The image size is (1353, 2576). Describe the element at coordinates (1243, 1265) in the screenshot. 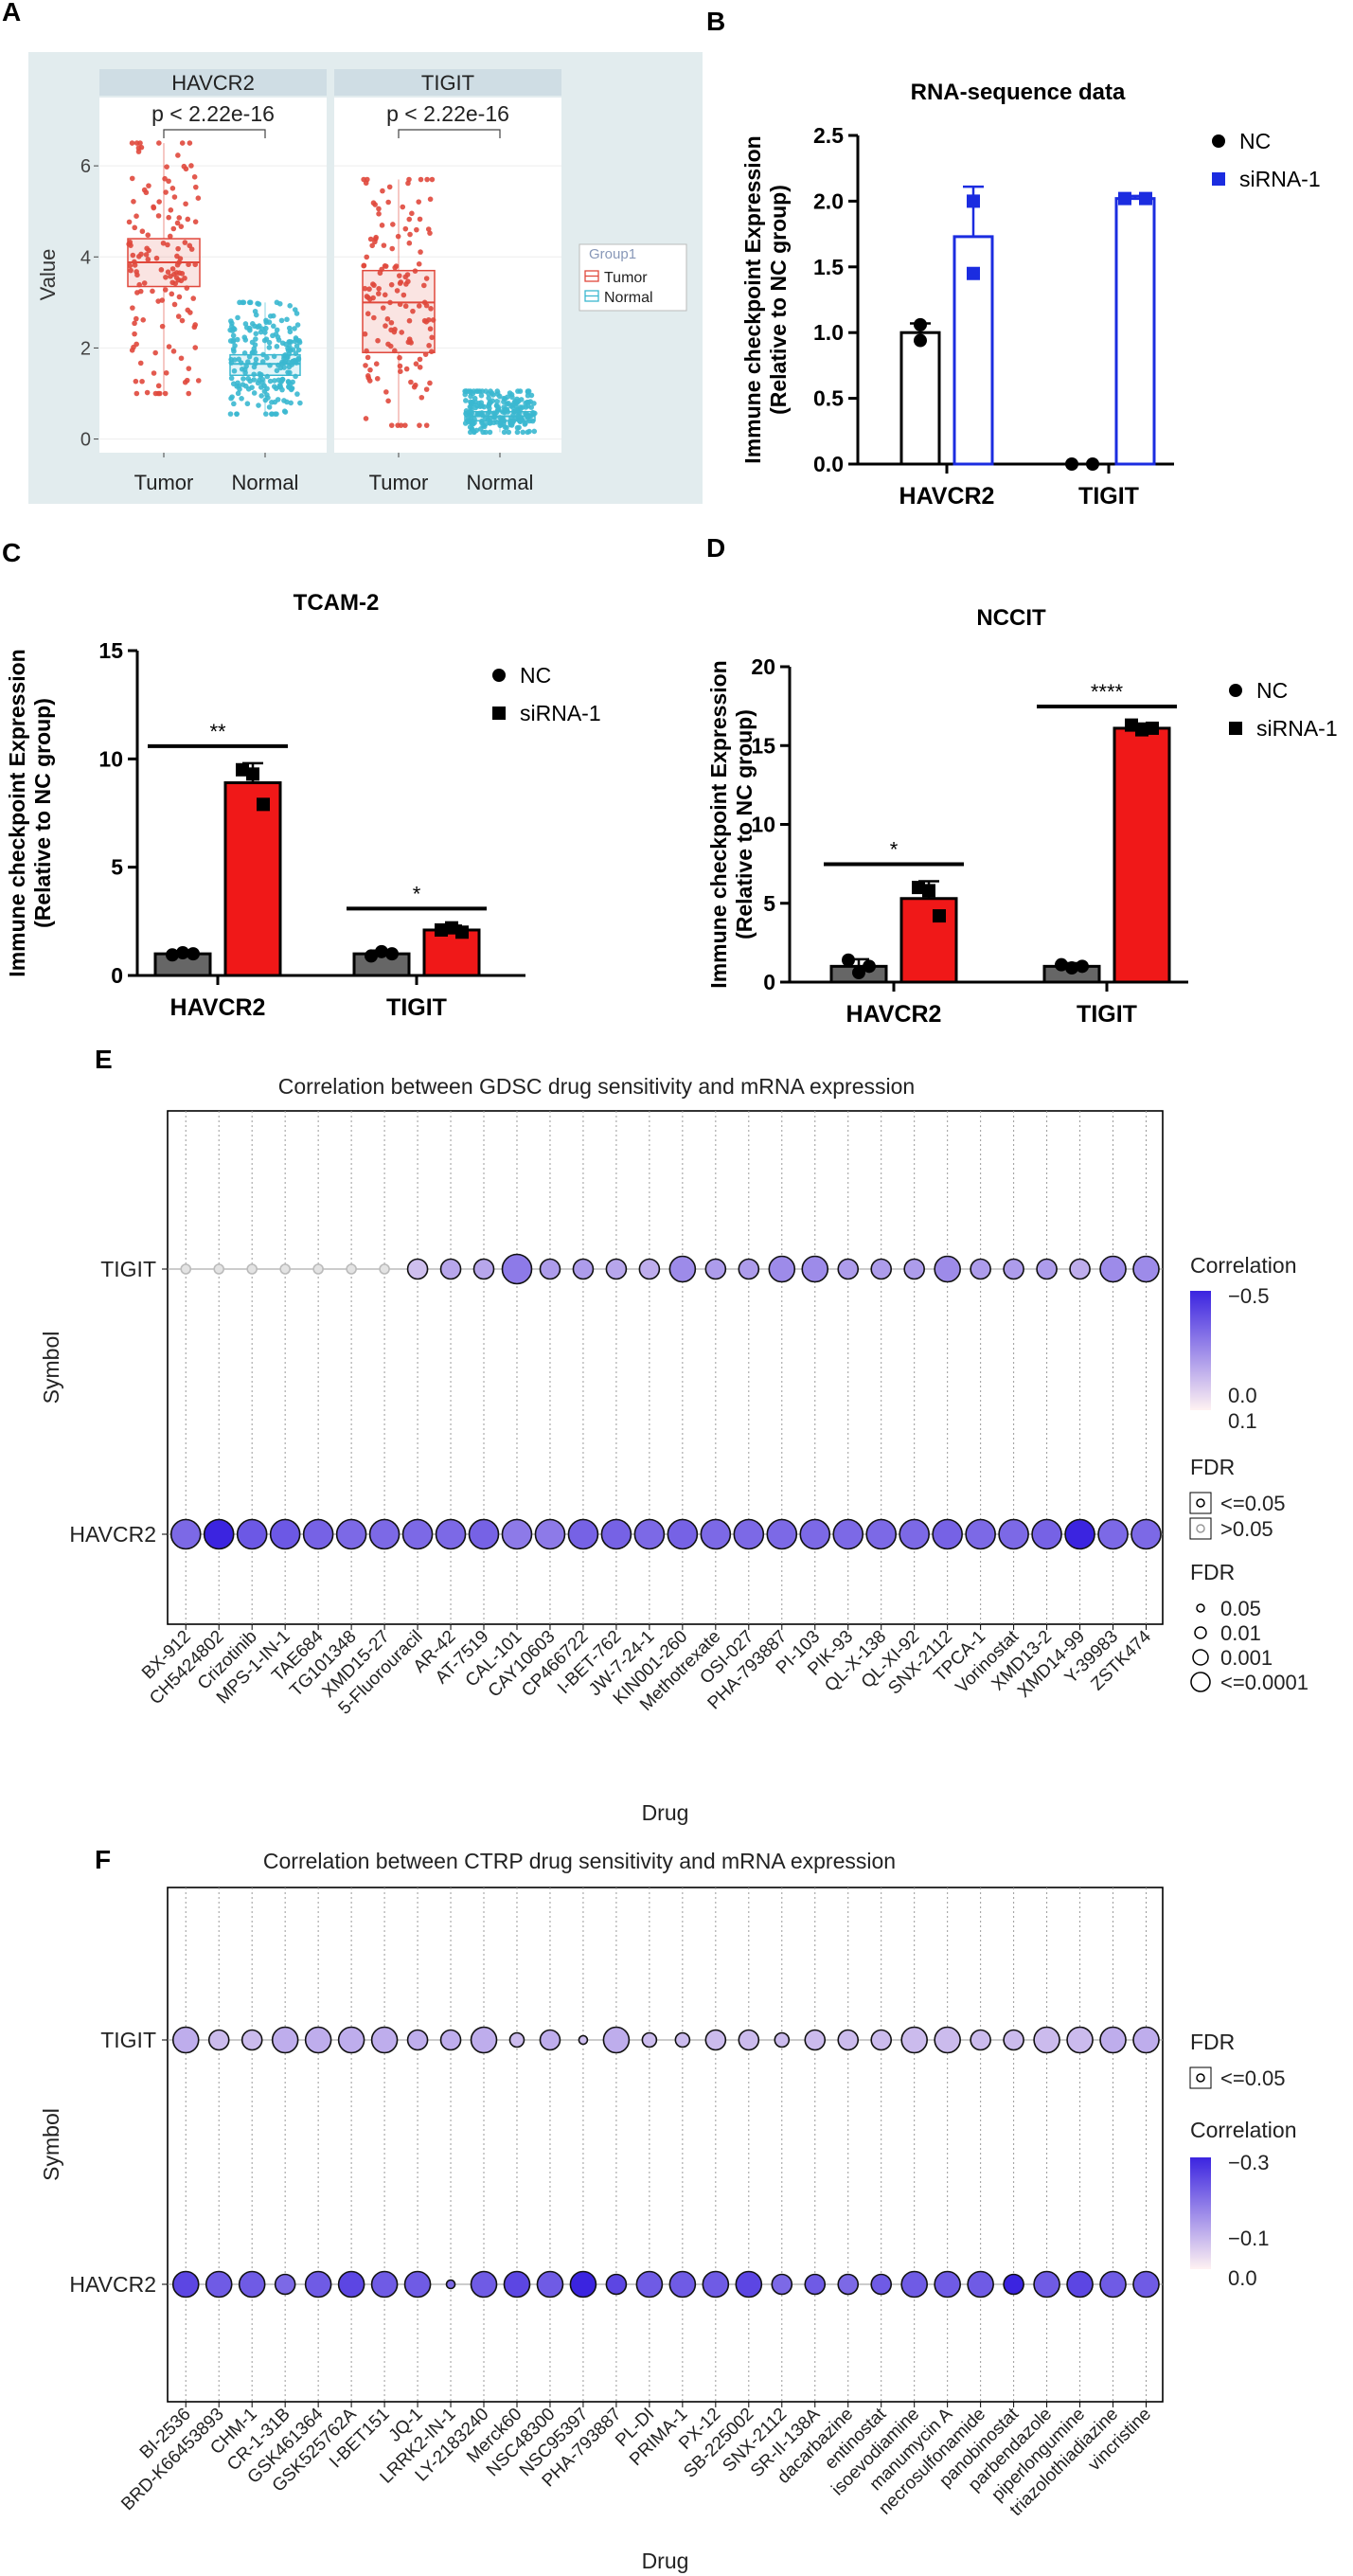

I see `color-legend-title: Correlation` at that location.